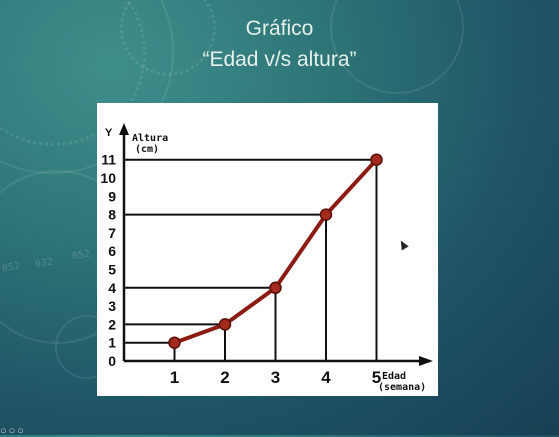 This screenshot has width=559, height=437. I want to click on y-tick-label: 9, so click(112, 196).